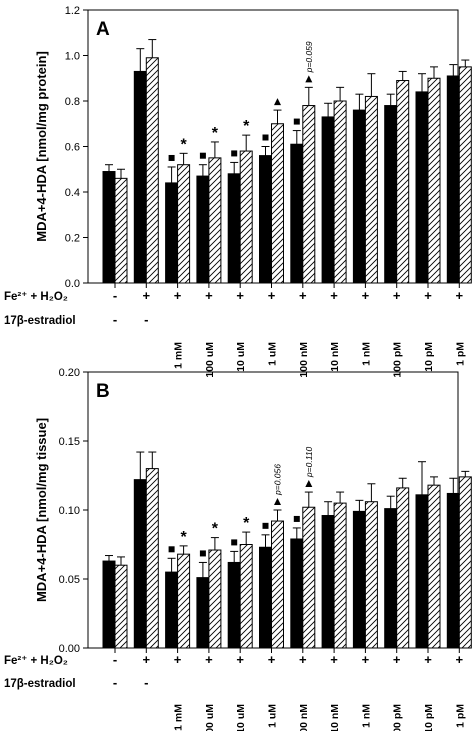 The height and width of the screenshot is (731, 474). I want to click on y-tick-label: 1.0, so click(72, 57).